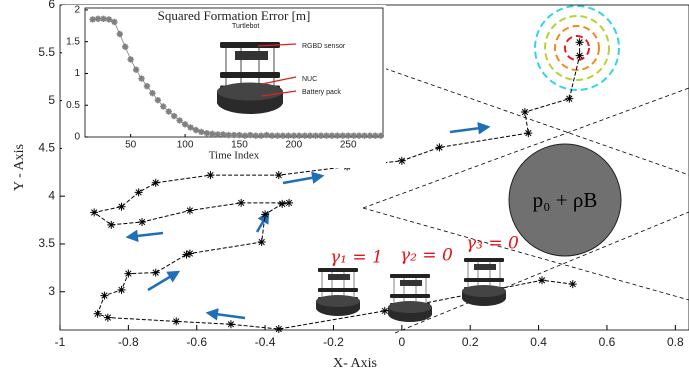 The width and height of the screenshot is (689, 379). I want to click on y-tick-label: 0, so click(77, 137).